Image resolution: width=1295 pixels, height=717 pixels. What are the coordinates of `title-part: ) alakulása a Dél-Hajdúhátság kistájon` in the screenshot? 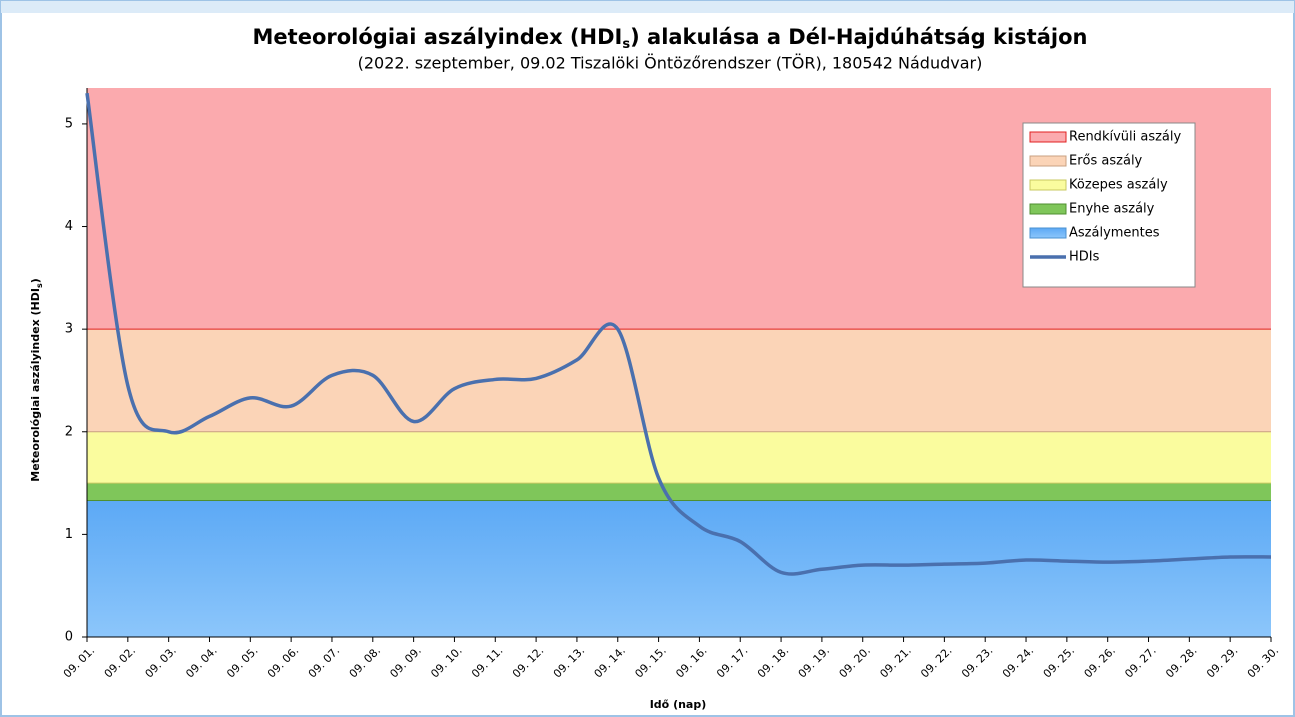 It's located at (858, 37).